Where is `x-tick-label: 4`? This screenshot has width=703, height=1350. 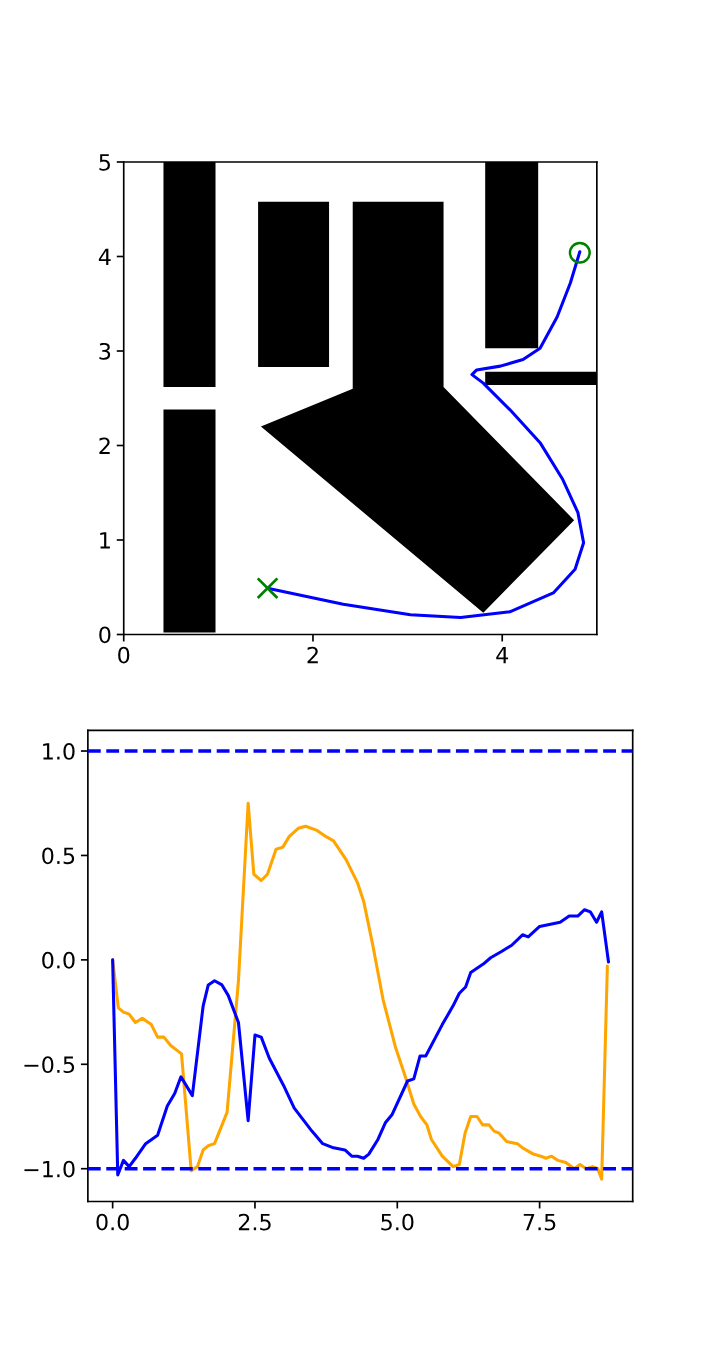
x-tick-label: 4 is located at coordinates (502, 655).